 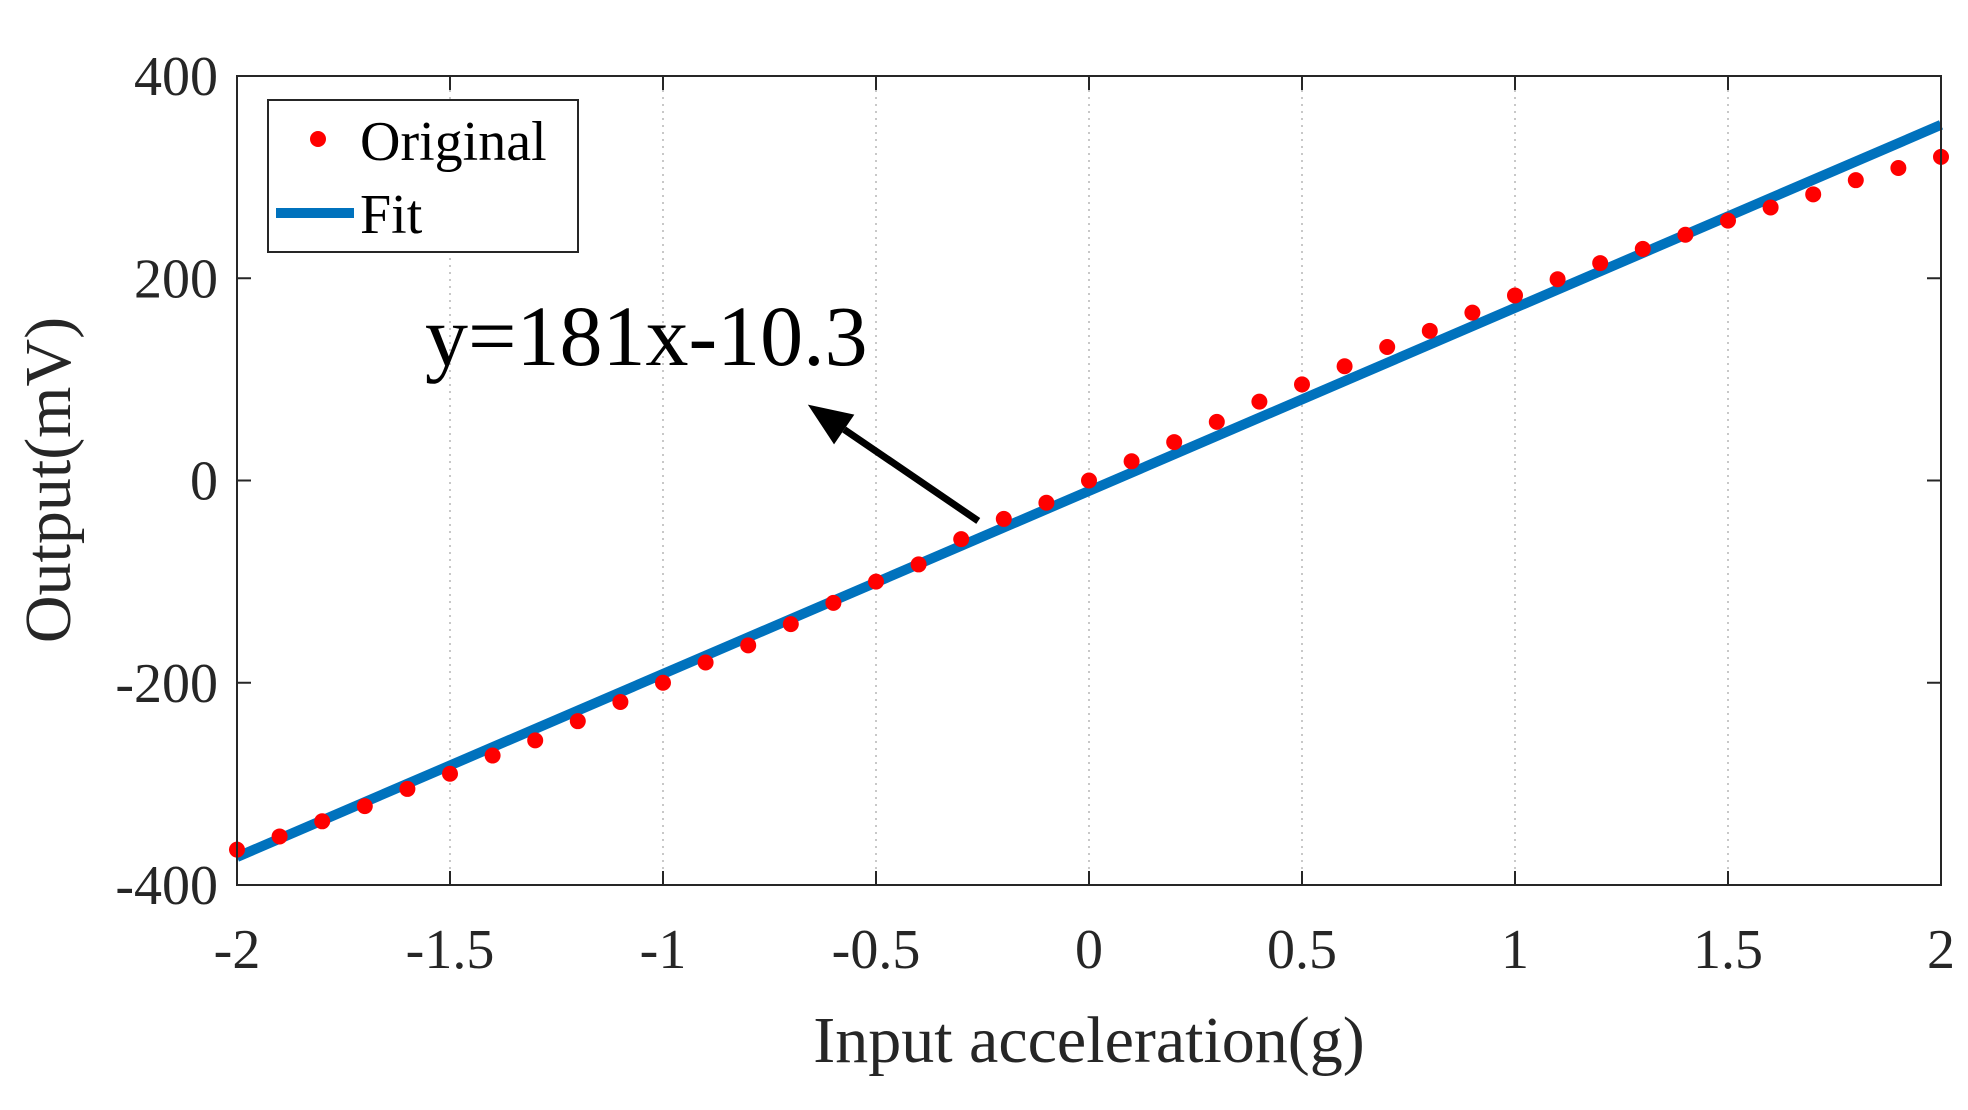 What do you see at coordinates (318, 139) in the screenshot?
I see `legend-marker-original` at bounding box center [318, 139].